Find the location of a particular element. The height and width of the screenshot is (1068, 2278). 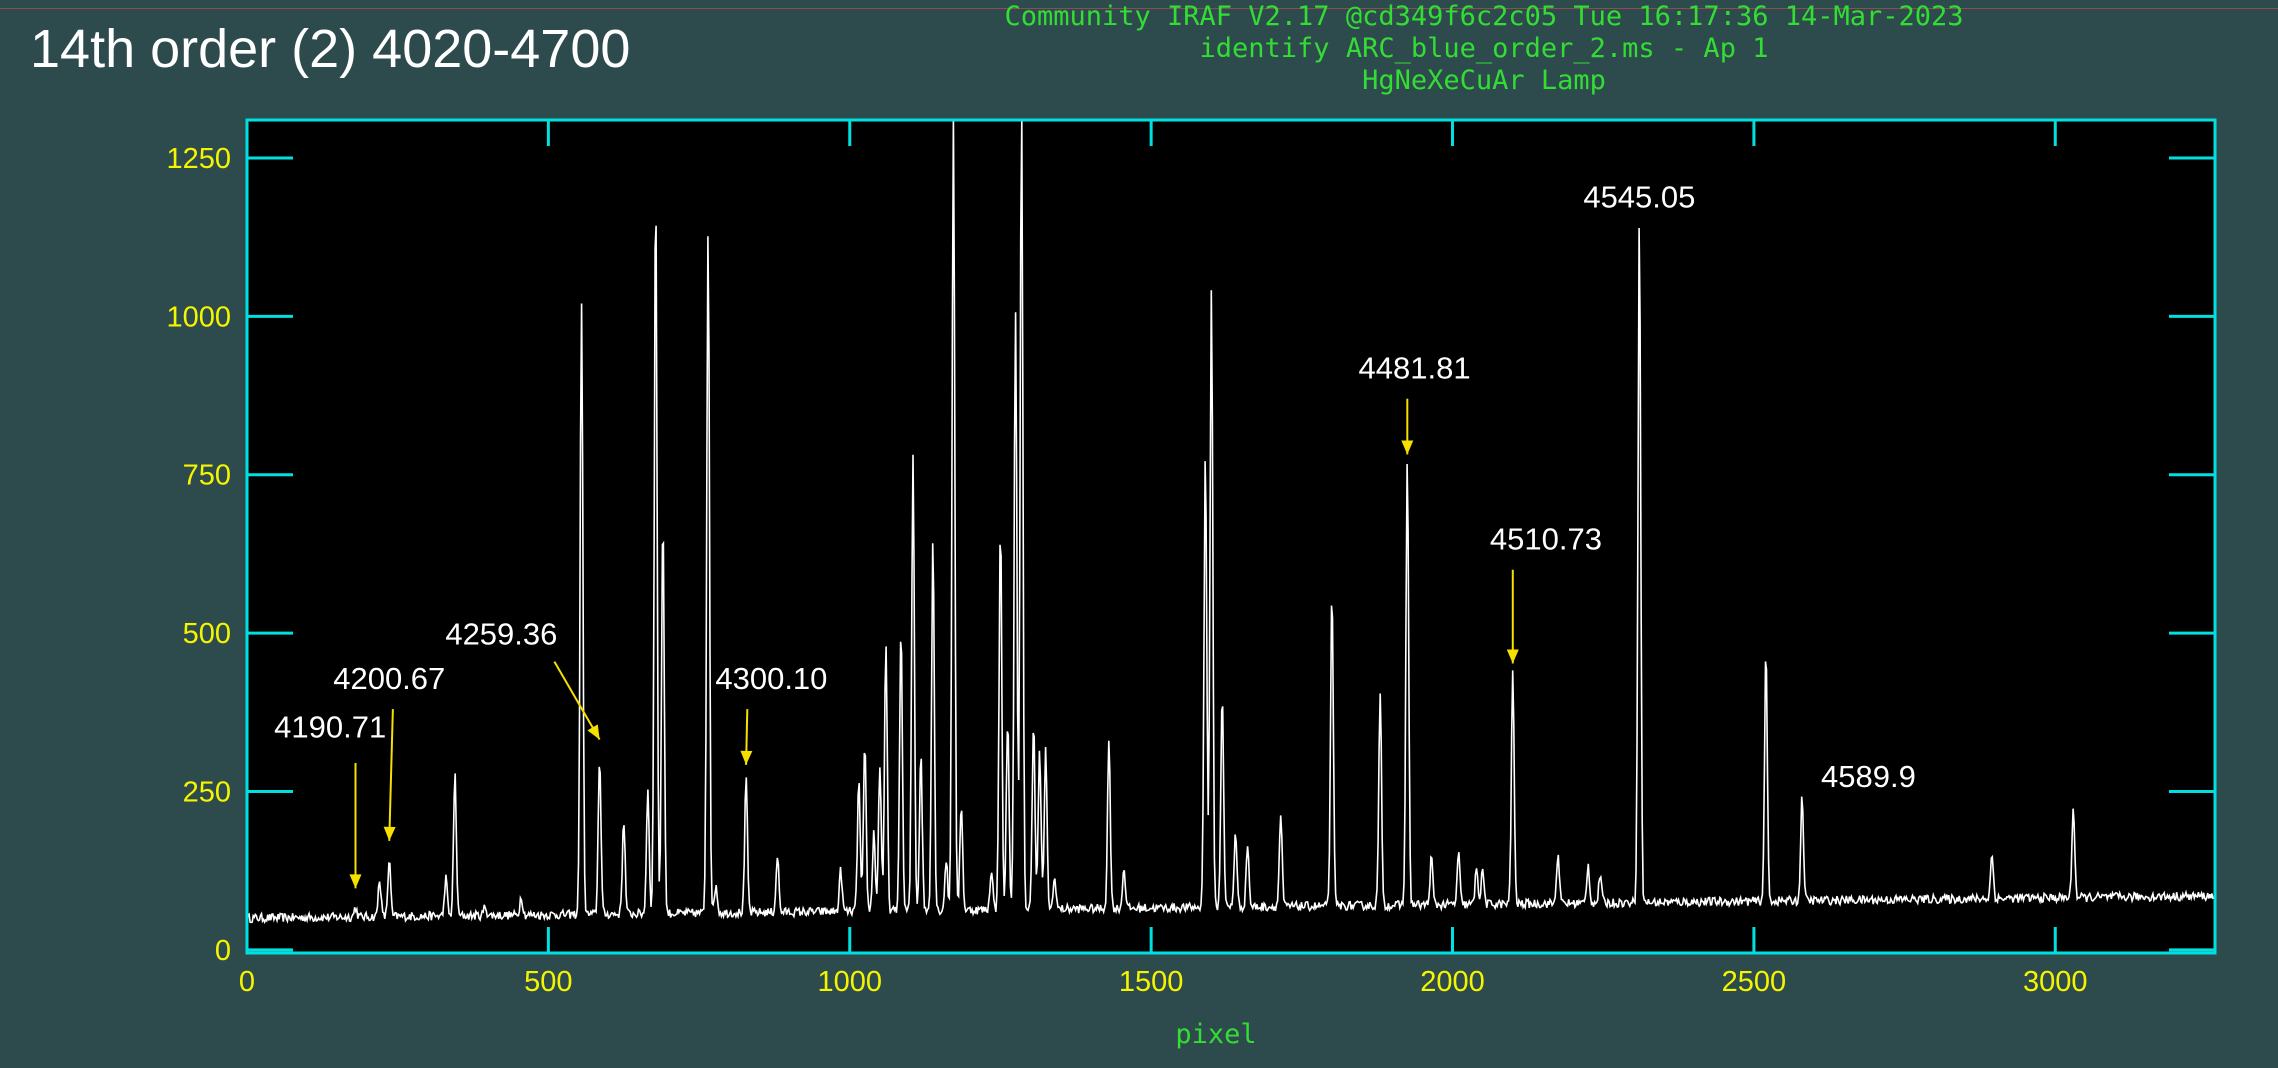

y-tick-label: 250 is located at coordinates (207, 792).